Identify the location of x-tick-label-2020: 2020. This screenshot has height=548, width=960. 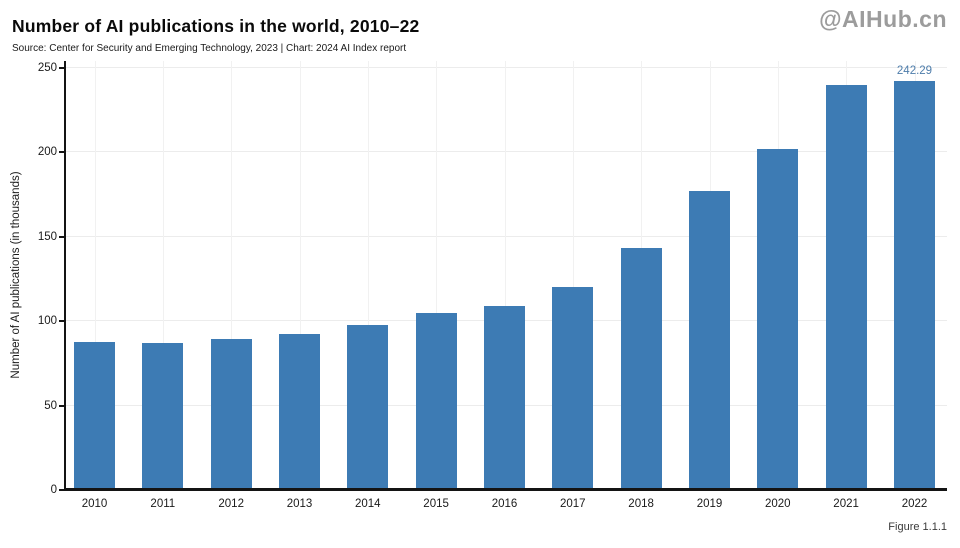
(778, 504).